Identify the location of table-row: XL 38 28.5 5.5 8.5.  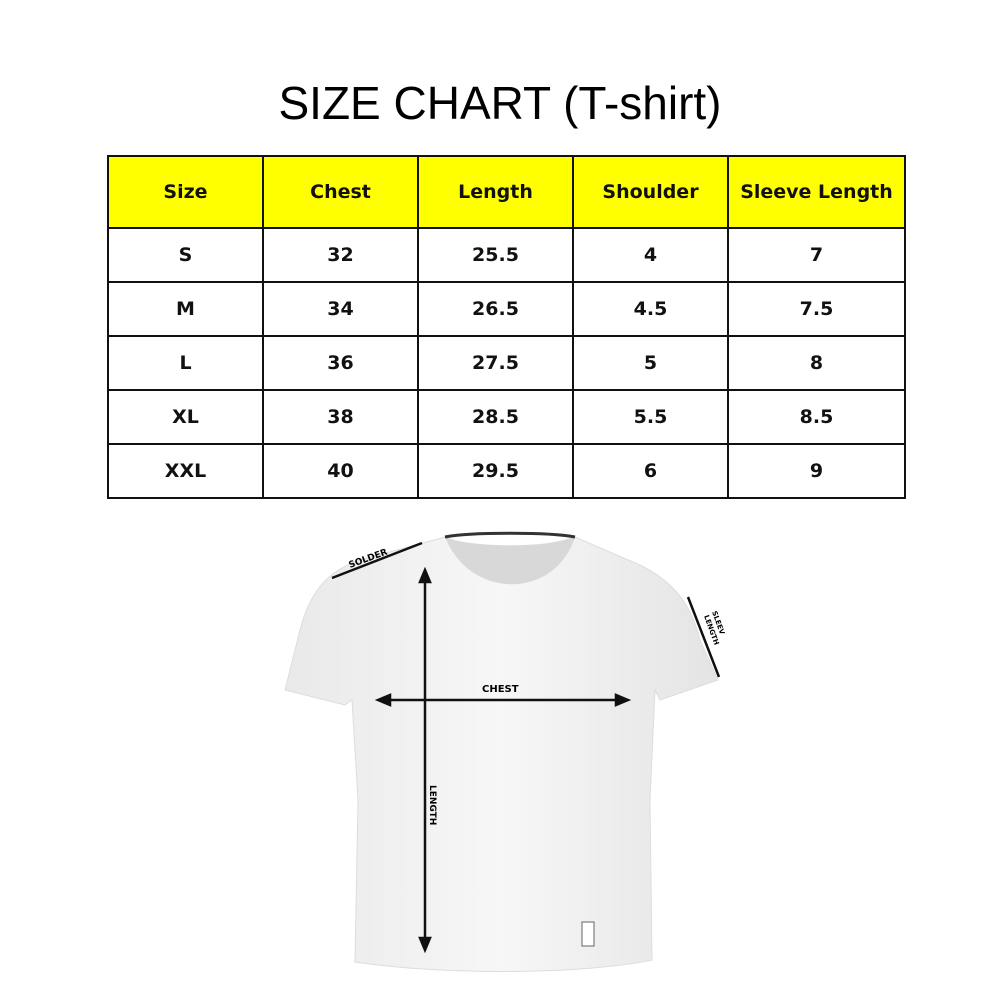
(506, 417).